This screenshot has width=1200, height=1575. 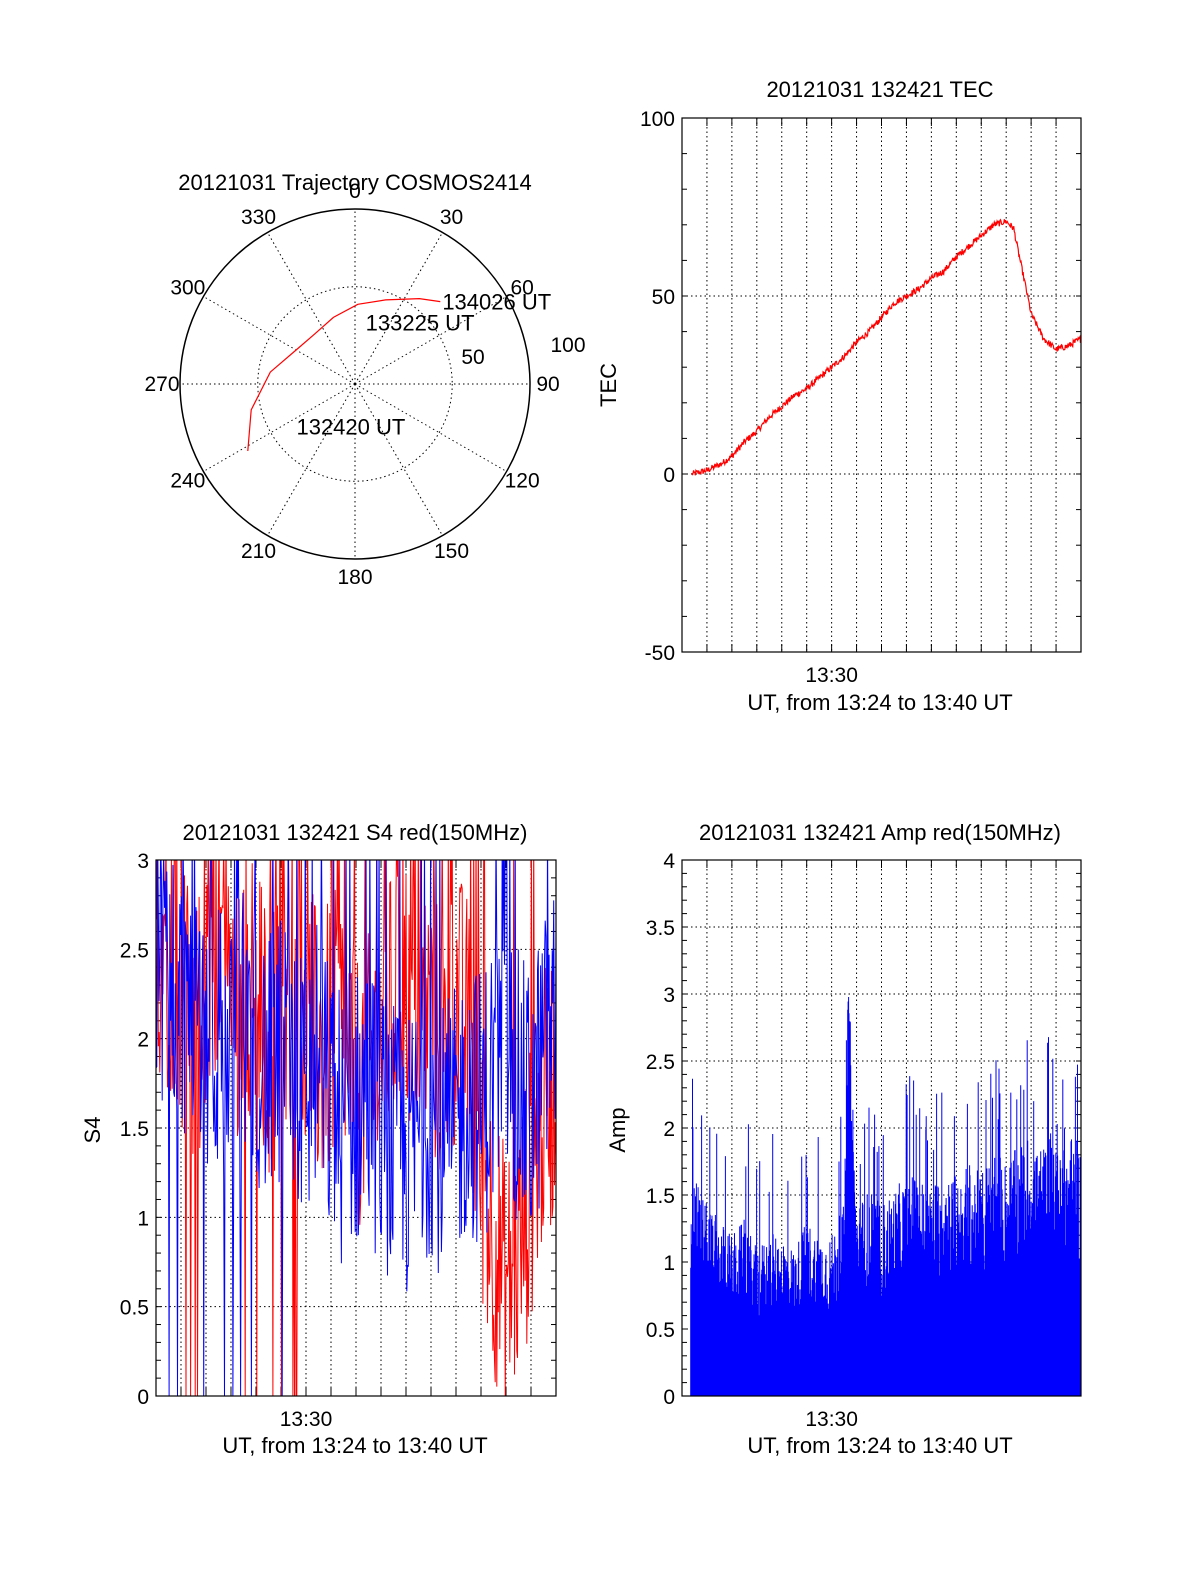 What do you see at coordinates (879, 89) in the screenshot?
I see `tec-title: 20121031 132421 TEC` at bounding box center [879, 89].